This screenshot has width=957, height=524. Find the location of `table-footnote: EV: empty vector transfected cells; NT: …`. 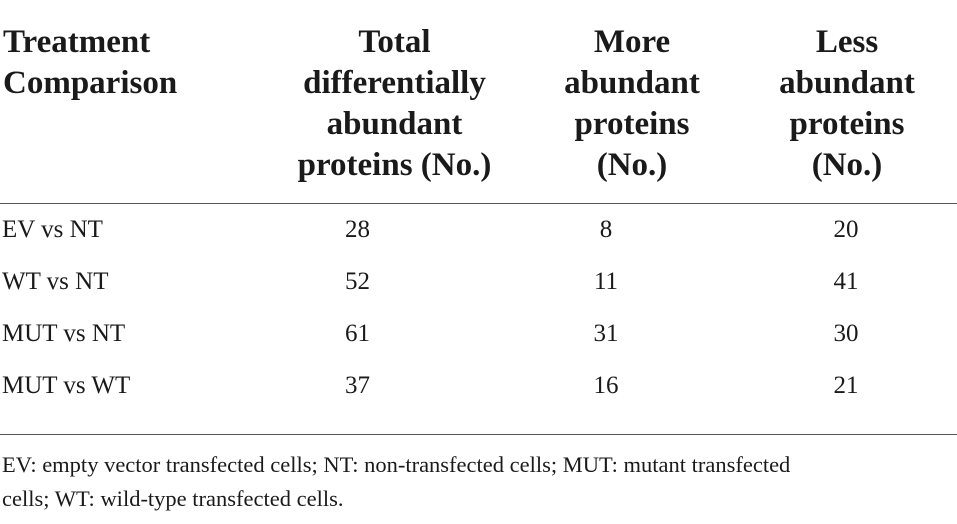

table-footnote: EV: empty vector transfected cells; NT: … is located at coordinates (477, 482).